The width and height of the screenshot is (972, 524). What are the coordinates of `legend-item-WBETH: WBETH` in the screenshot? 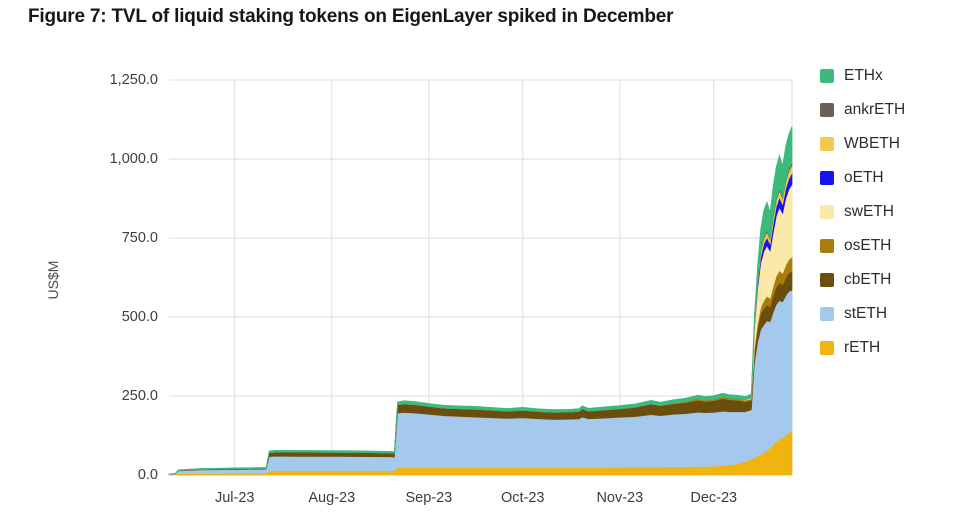 It's located at (862, 143).